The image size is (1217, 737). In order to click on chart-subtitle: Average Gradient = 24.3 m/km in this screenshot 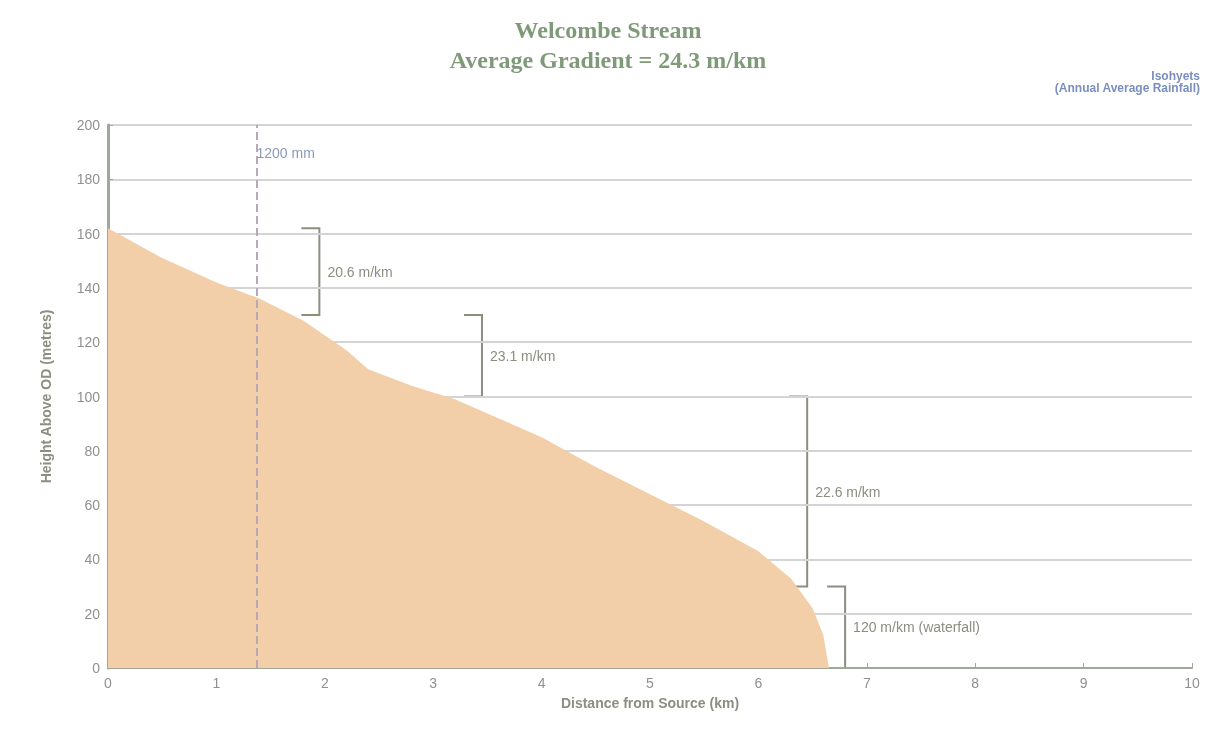, I will do `click(608, 60)`.